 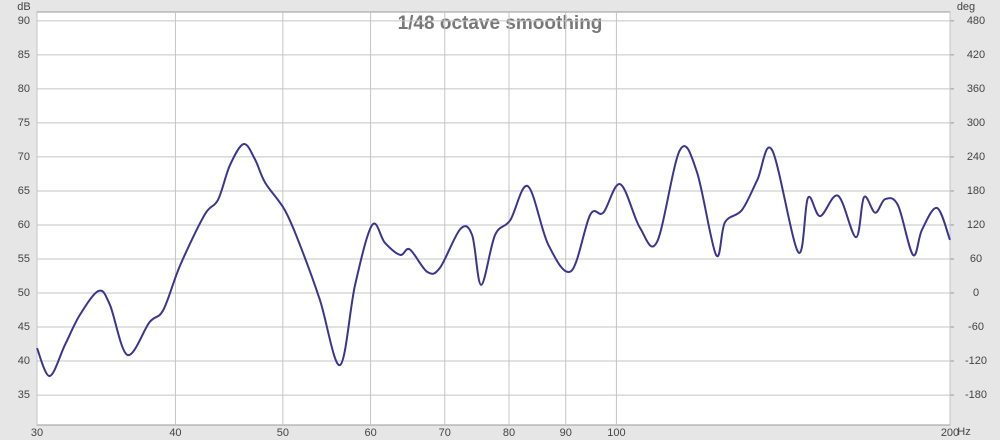 I want to click on y-tick-label: 85, so click(x=24, y=55).